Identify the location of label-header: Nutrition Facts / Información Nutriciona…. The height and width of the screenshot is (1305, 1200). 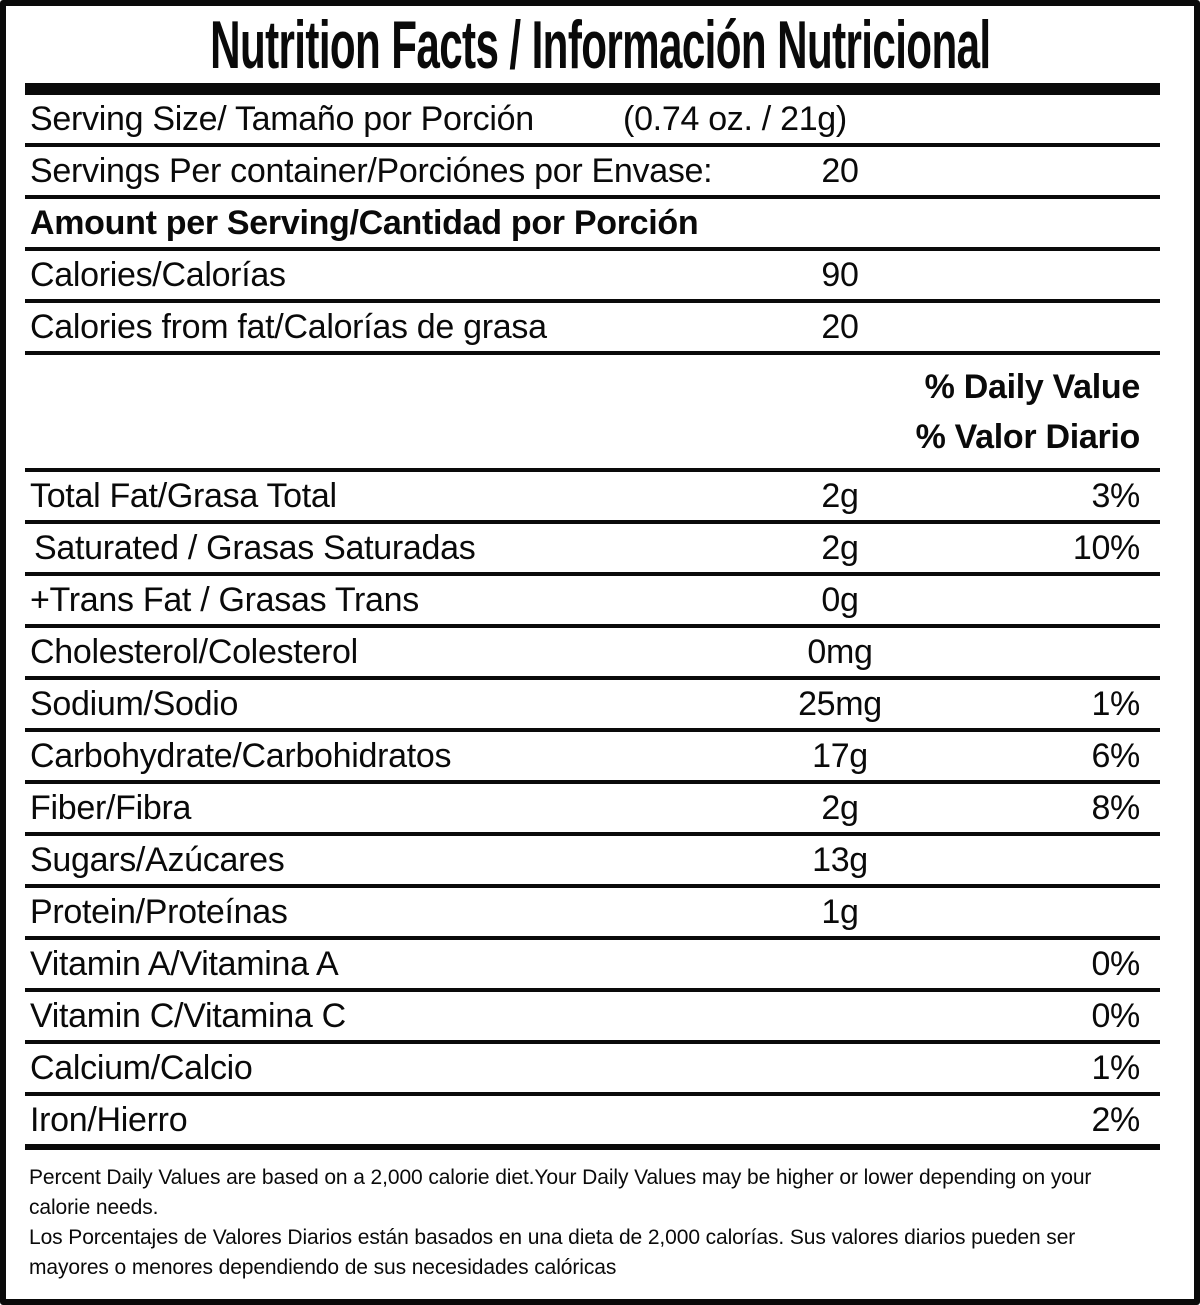
(600, 44).